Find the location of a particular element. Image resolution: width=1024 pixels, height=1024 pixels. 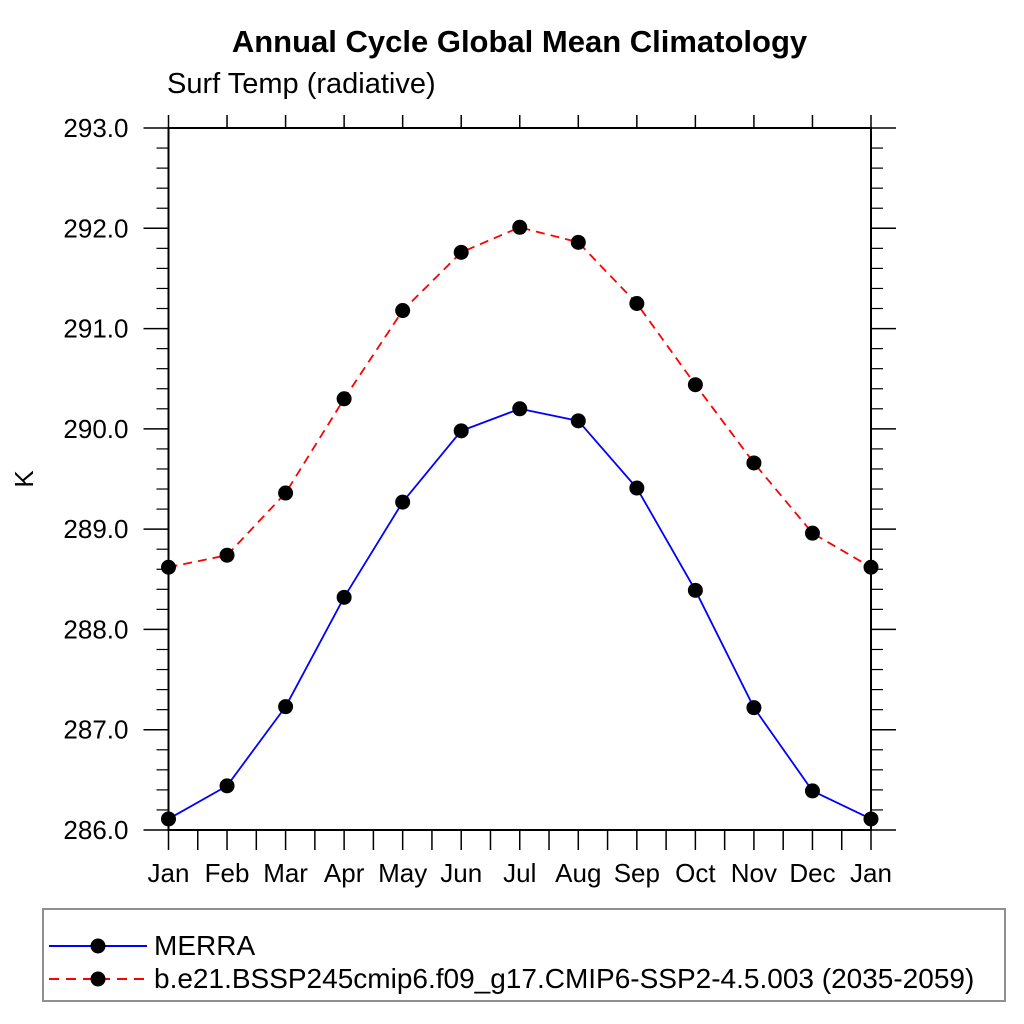

y-tick-label: 292.0 is located at coordinates (95, 228).